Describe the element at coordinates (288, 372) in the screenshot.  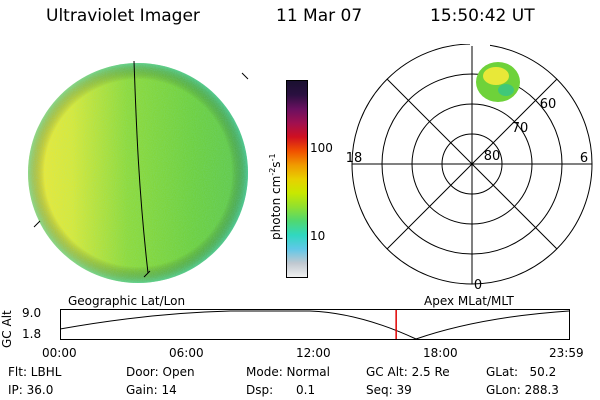
I see `mode-info: Mode: Normal` at that location.